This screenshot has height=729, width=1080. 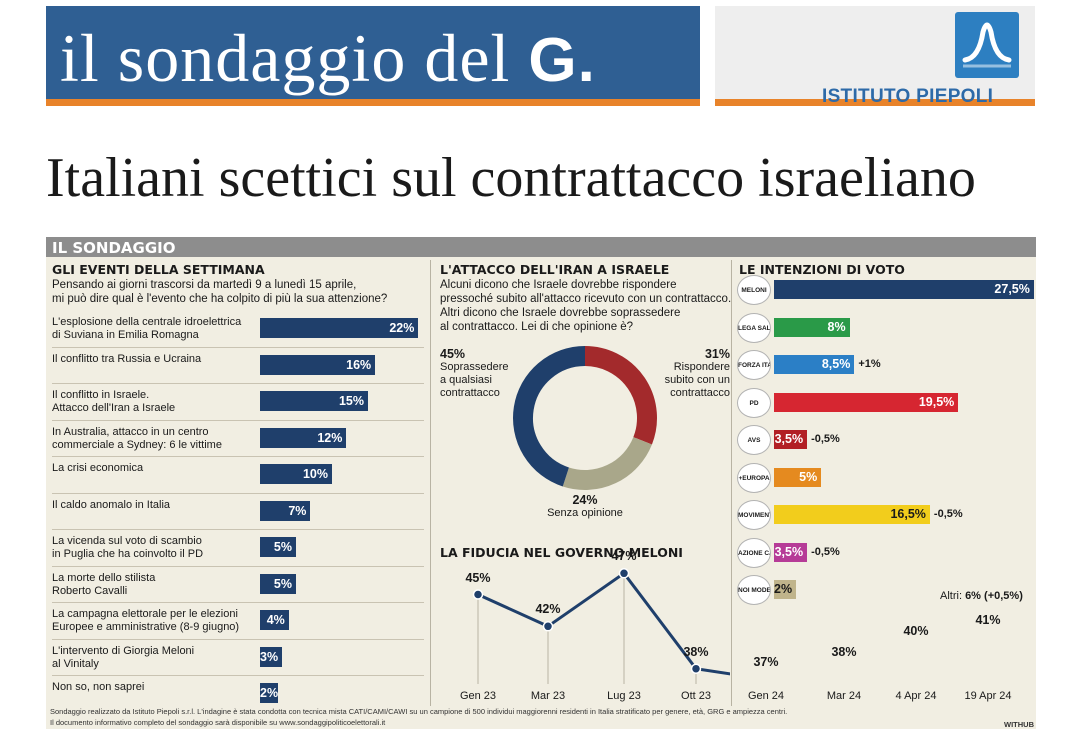 What do you see at coordinates (607, 463) in the screenshot?
I see `donut-slice` at bounding box center [607, 463].